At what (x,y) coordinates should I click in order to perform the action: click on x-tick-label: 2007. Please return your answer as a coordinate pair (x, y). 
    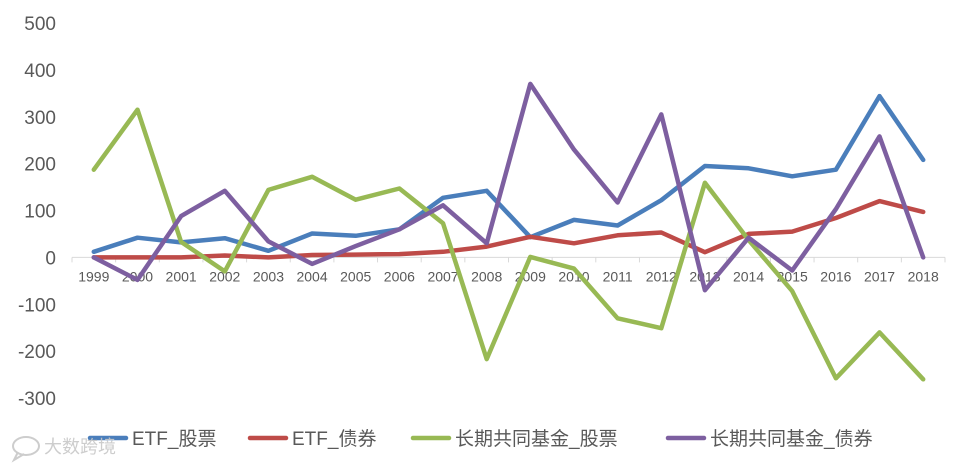
    Looking at the image, I should click on (442, 276).